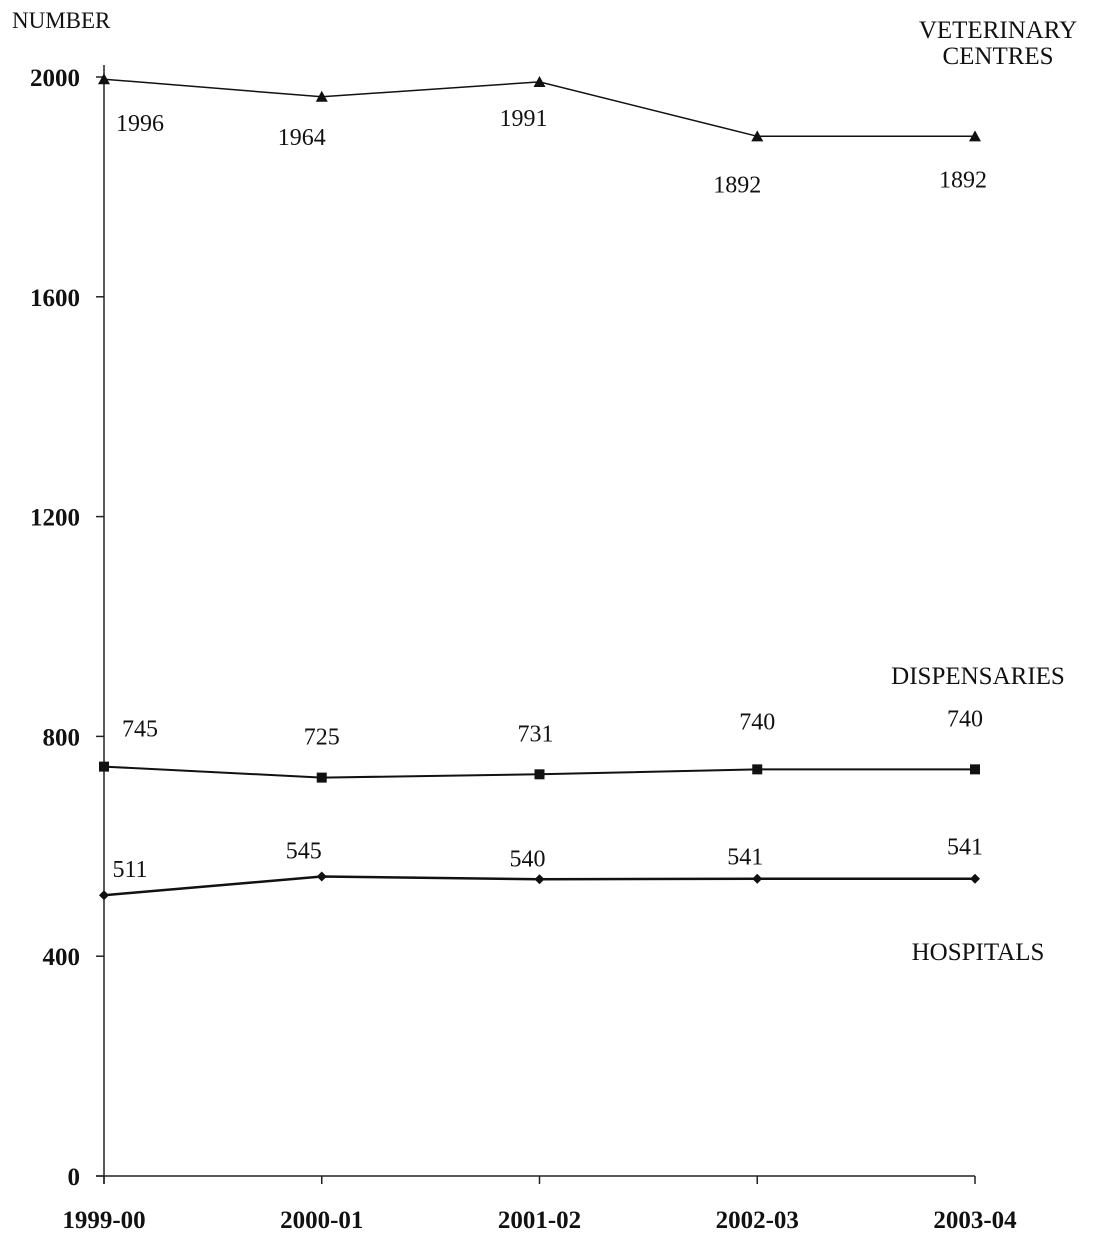 This screenshot has height=1240, width=1101. Describe the element at coordinates (55, 298) in the screenshot. I see `y-tick-label: 1600` at that location.